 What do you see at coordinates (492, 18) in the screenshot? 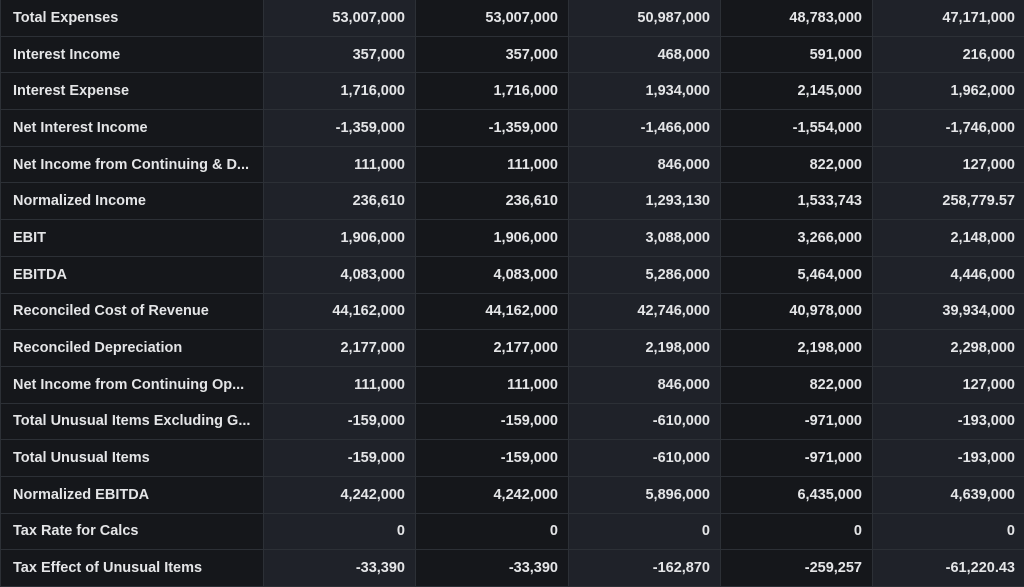
I see `value-cell: 53,007,000` at bounding box center [492, 18].